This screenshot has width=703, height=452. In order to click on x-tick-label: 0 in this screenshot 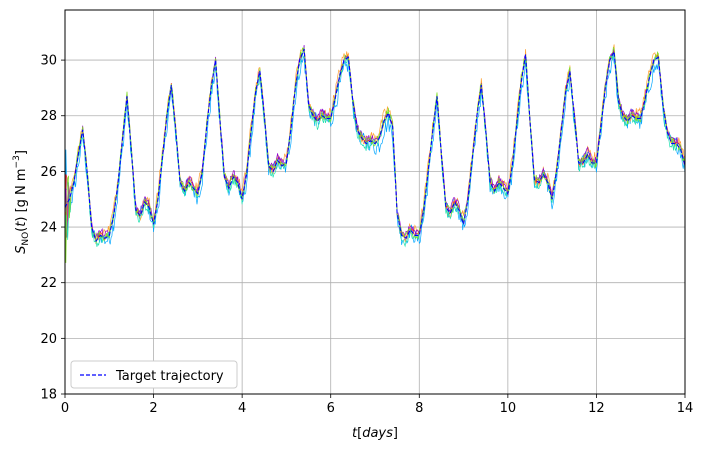, I will do `click(65, 408)`.